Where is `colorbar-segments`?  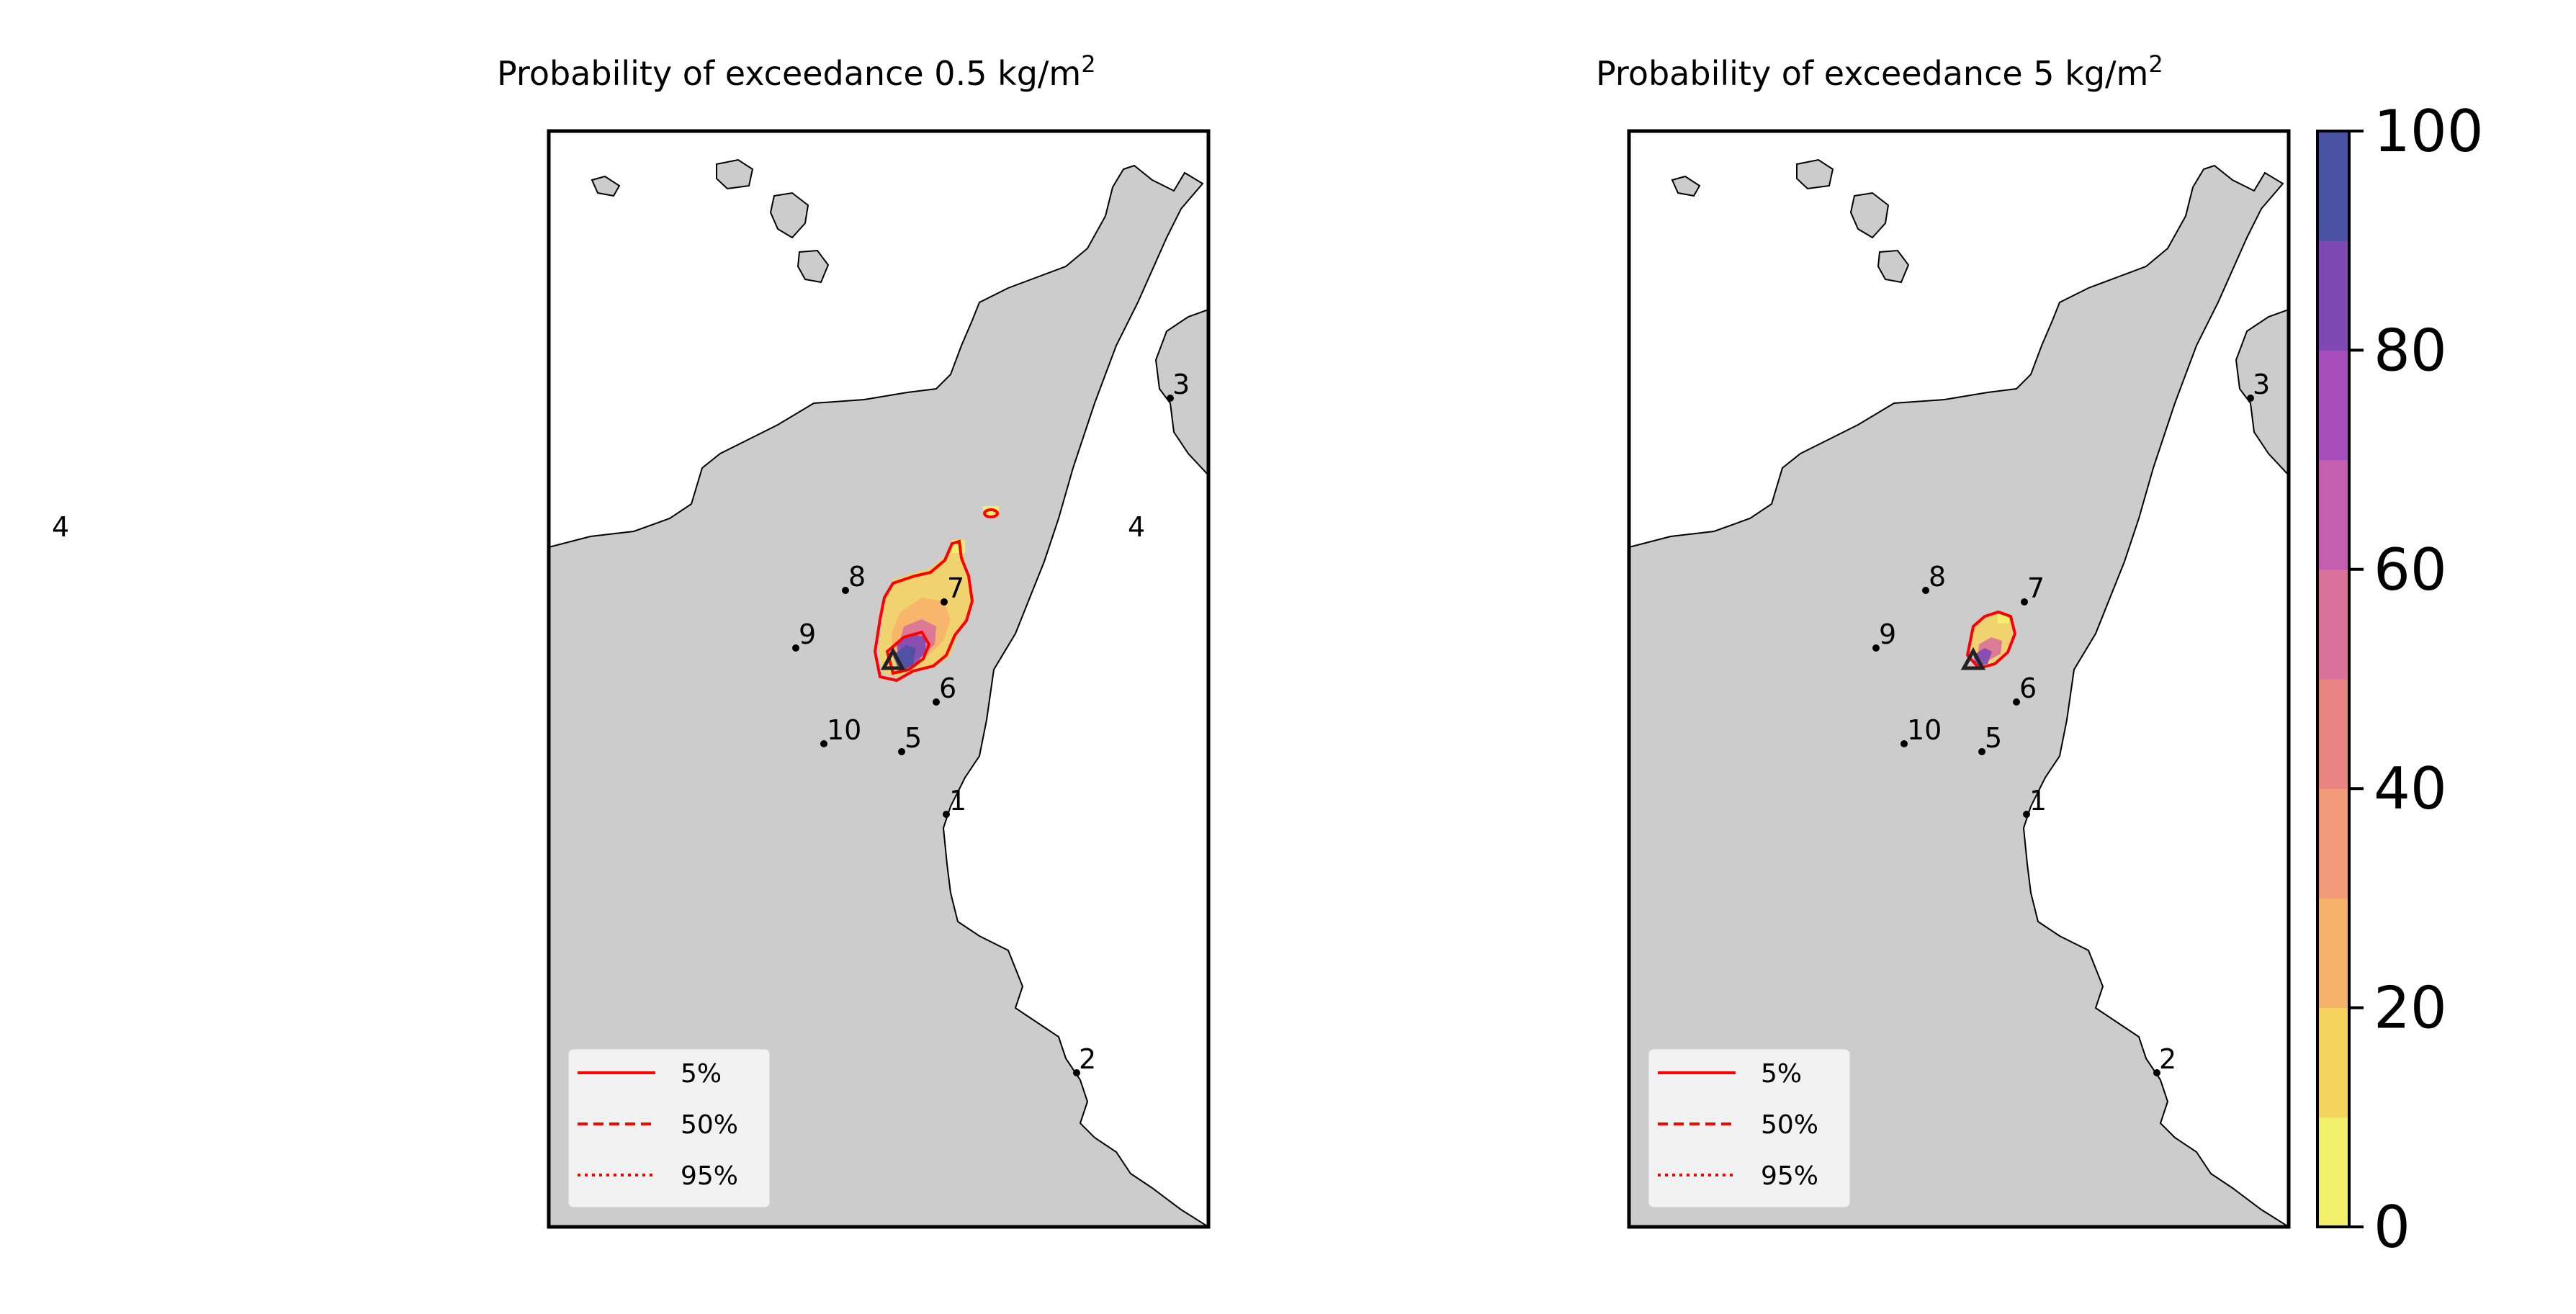 colorbar-segments is located at coordinates (2333, 679).